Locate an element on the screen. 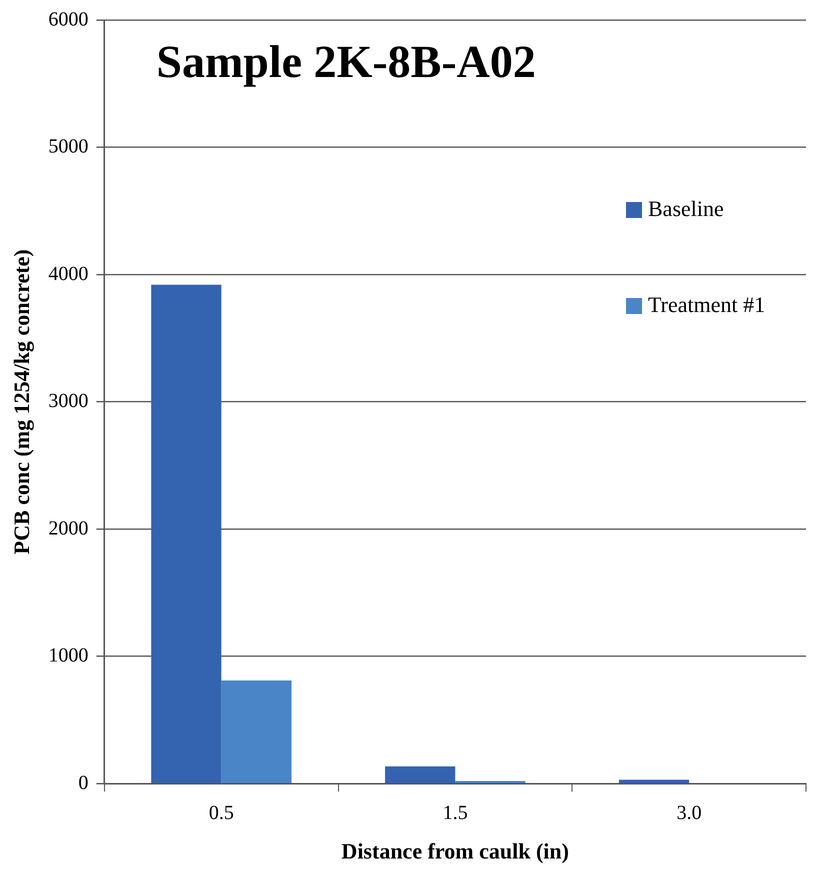 The height and width of the screenshot is (884, 816). y-tick-label: 0 is located at coordinates (83, 783).